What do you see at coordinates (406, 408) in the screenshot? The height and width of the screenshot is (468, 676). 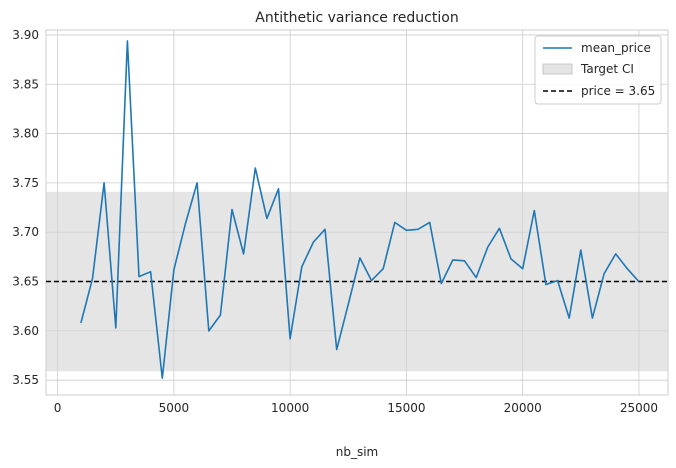 I see `x-tick-label: 15000` at bounding box center [406, 408].